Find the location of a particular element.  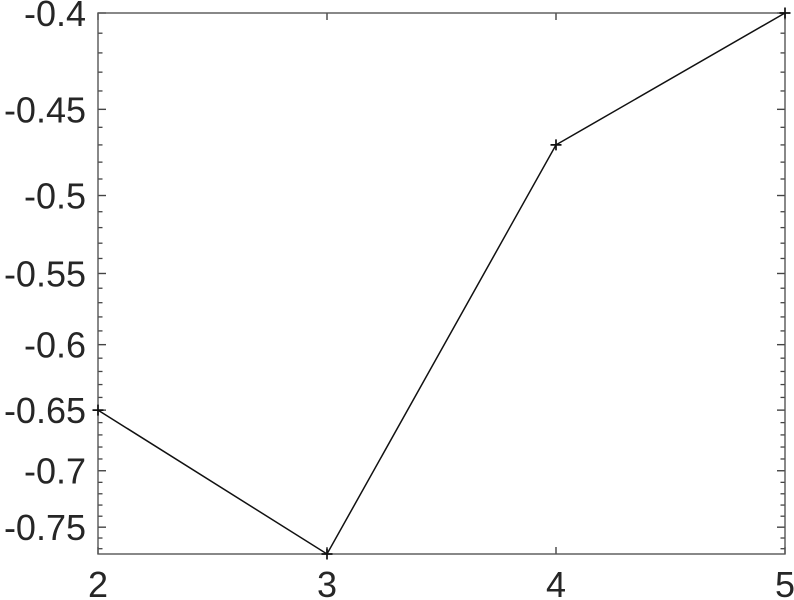

x-tick-label: 5 is located at coordinates (784, 582).